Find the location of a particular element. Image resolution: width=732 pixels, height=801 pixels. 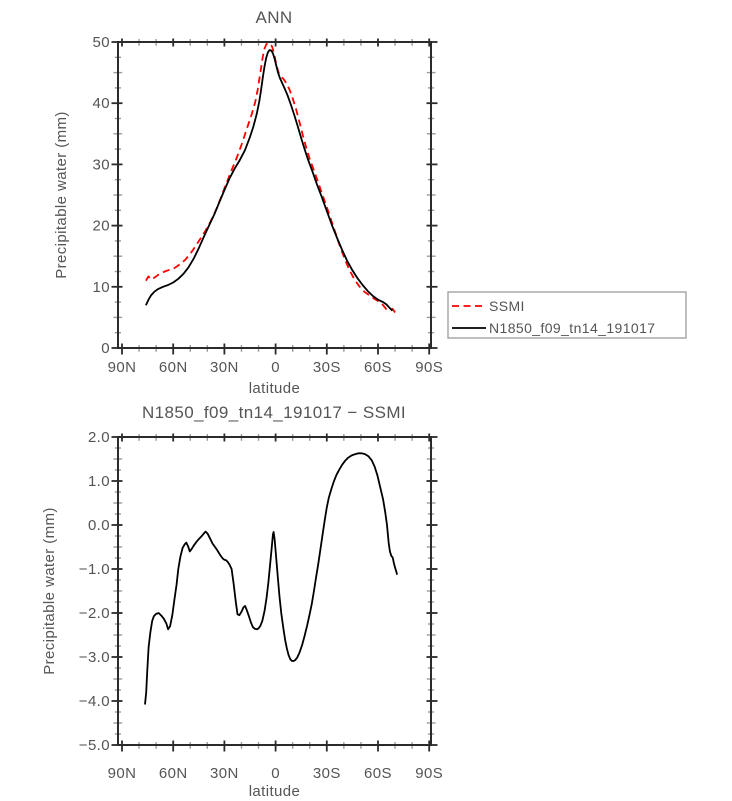

legend-label: SSMI is located at coordinates (507, 306).